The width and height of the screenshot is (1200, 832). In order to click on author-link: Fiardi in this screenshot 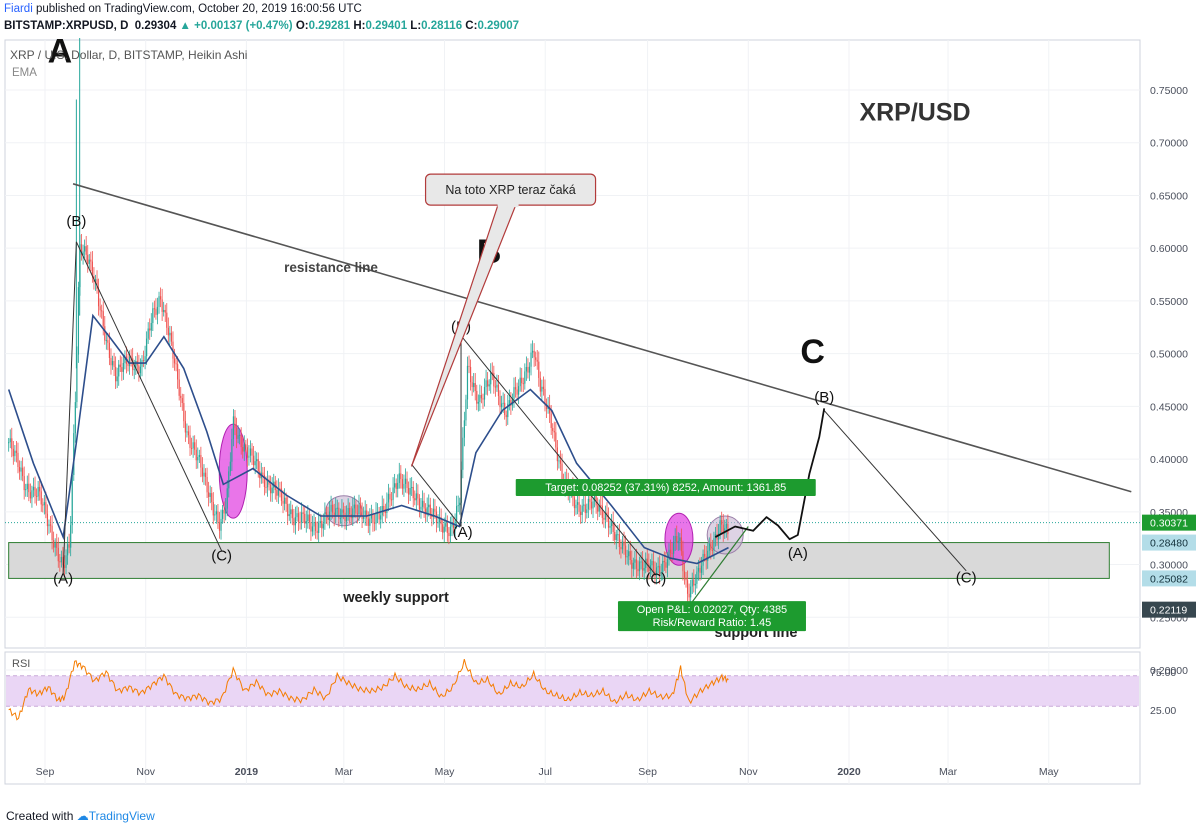, I will do `click(18, 9)`.